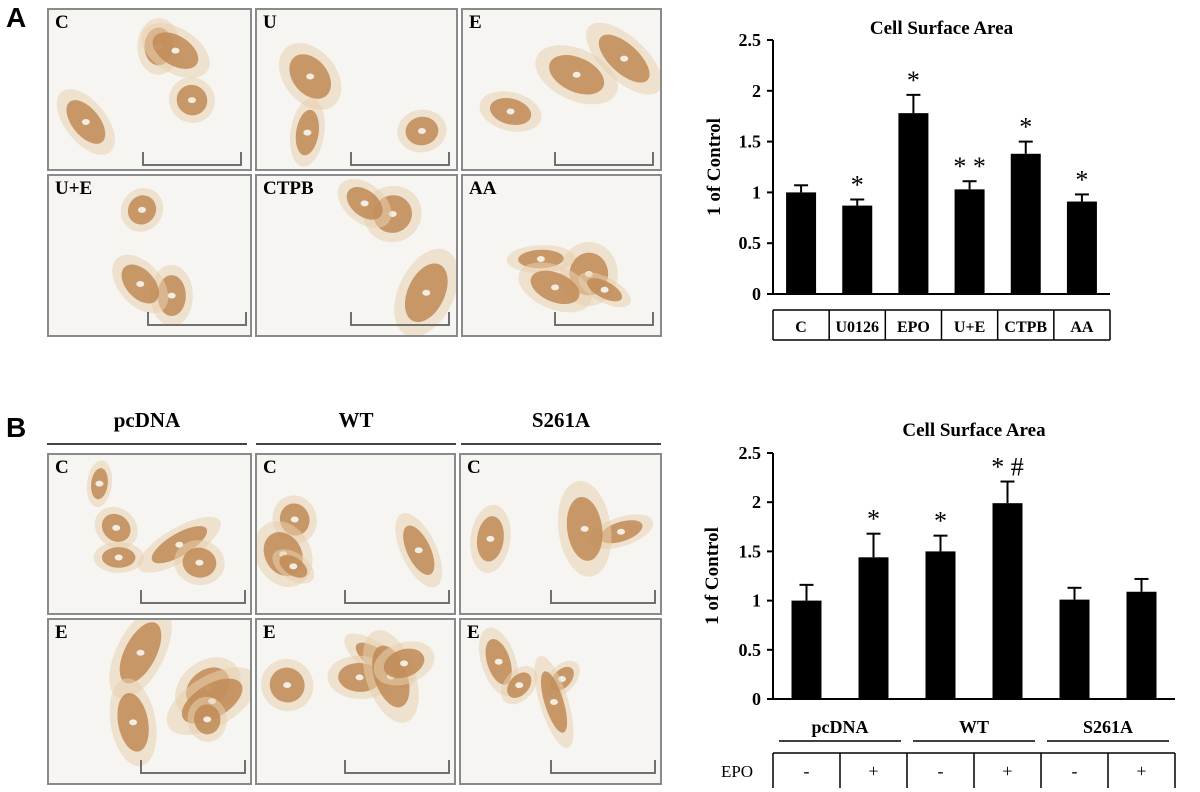  What do you see at coordinates (560, 701) in the screenshot?
I see `micrograph-b-6: E` at bounding box center [560, 701].